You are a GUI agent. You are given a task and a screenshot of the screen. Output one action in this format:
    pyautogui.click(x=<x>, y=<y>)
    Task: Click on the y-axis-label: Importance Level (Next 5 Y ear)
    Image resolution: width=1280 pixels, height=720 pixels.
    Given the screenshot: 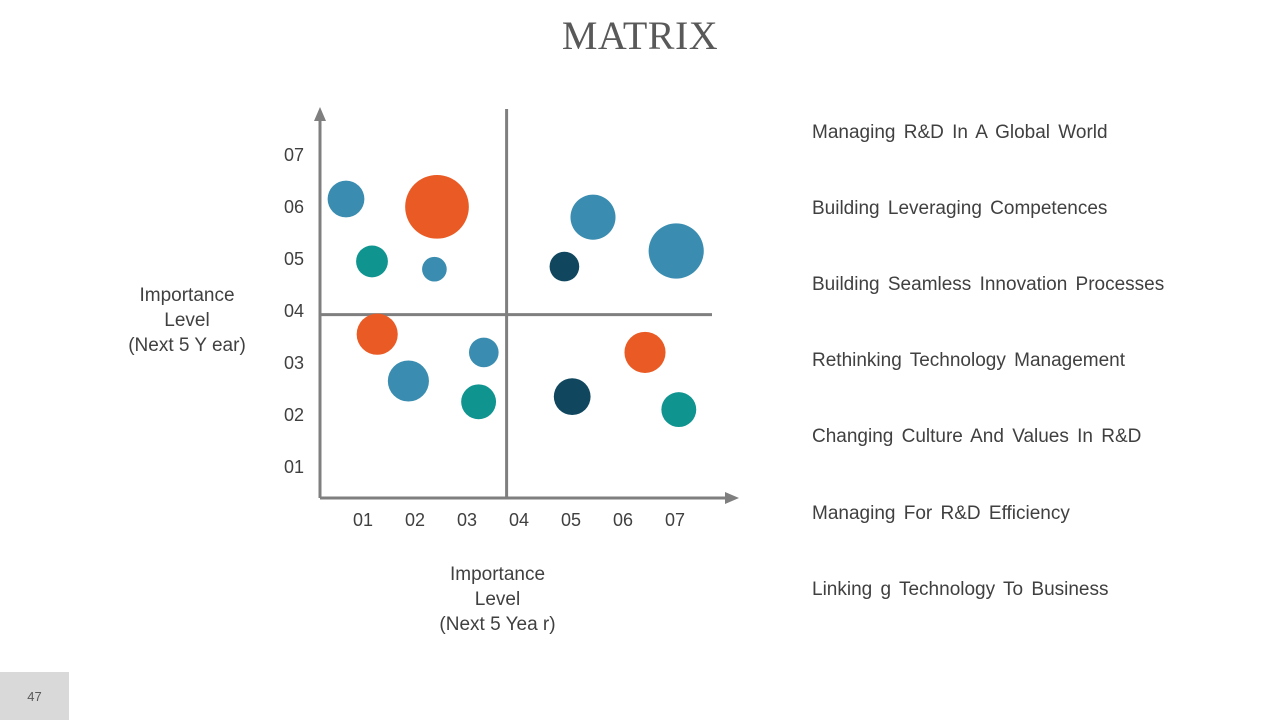 What is the action you would take?
    pyautogui.click(x=187, y=320)
    